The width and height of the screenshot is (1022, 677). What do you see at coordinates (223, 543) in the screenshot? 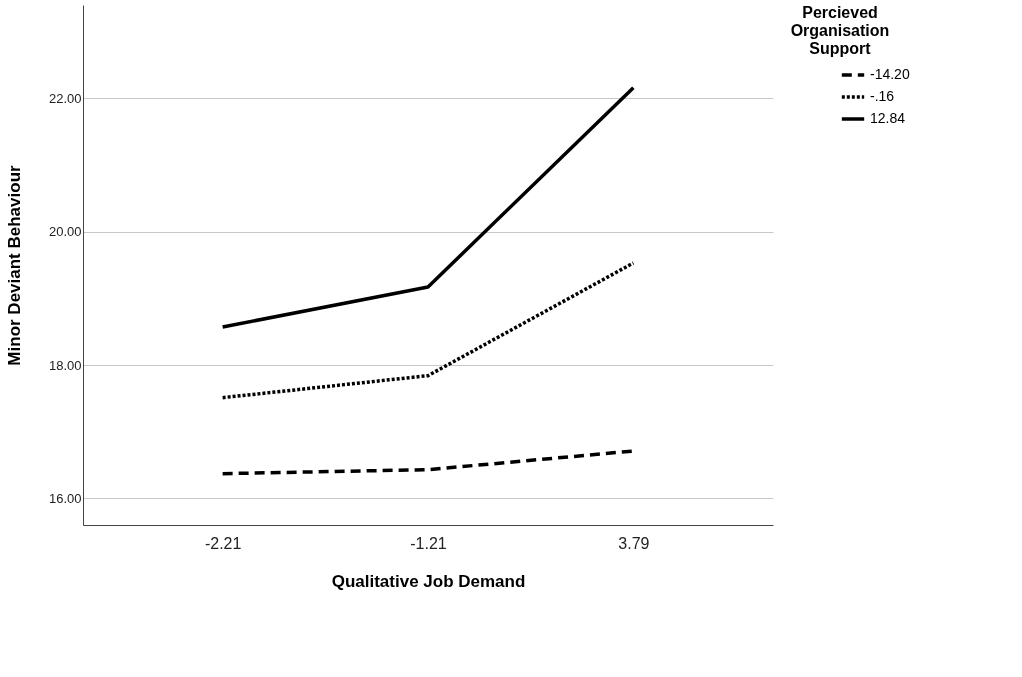
I see `x-tick-label: -2.21` at bounding box center [223, 543].